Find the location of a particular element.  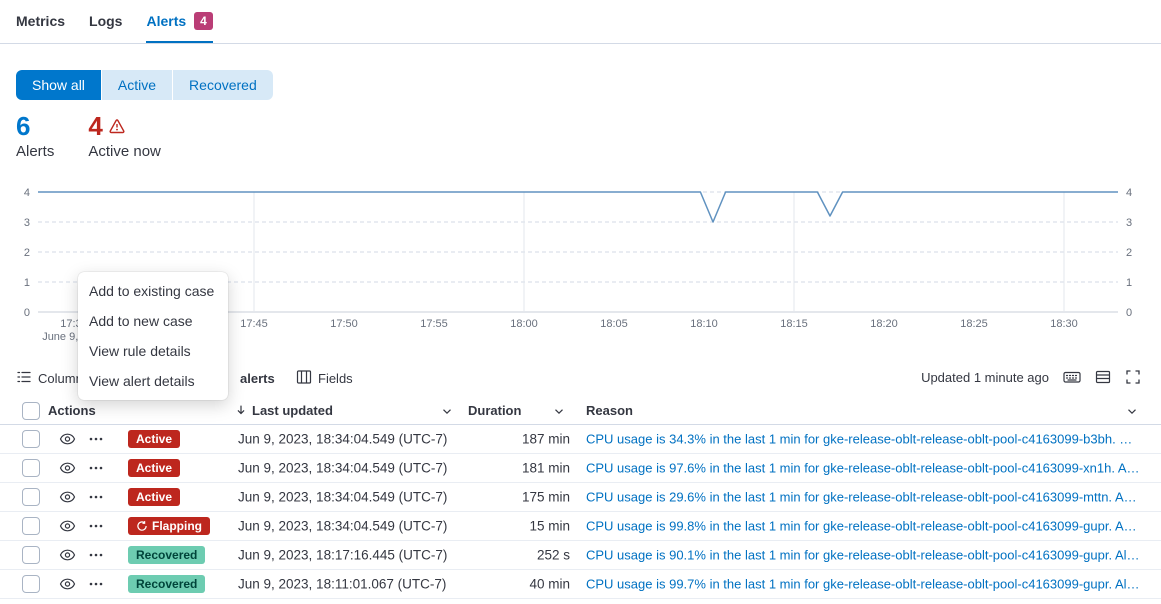

last-updated-chevron-down-icon is located at coordinates (447, 411).